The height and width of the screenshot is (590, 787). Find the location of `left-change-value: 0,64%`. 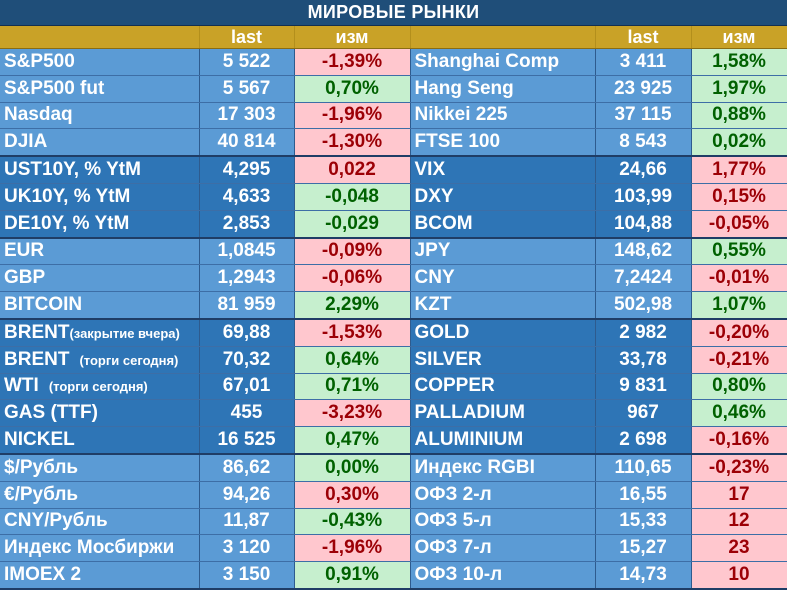

left-change-value: 0,64% is located at coordinates (352, 360).